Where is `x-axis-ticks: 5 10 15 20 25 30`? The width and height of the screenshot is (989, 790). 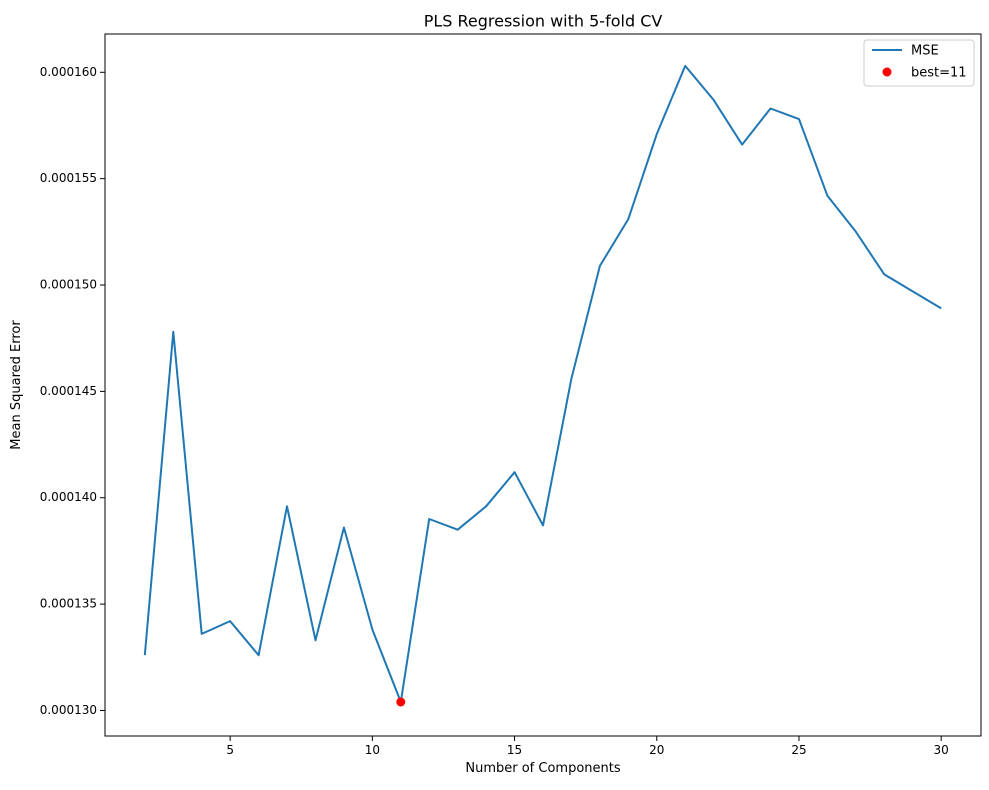 x-axis-ticks: 5 10 15 20 25 30 is located at coordinates (587, 746).